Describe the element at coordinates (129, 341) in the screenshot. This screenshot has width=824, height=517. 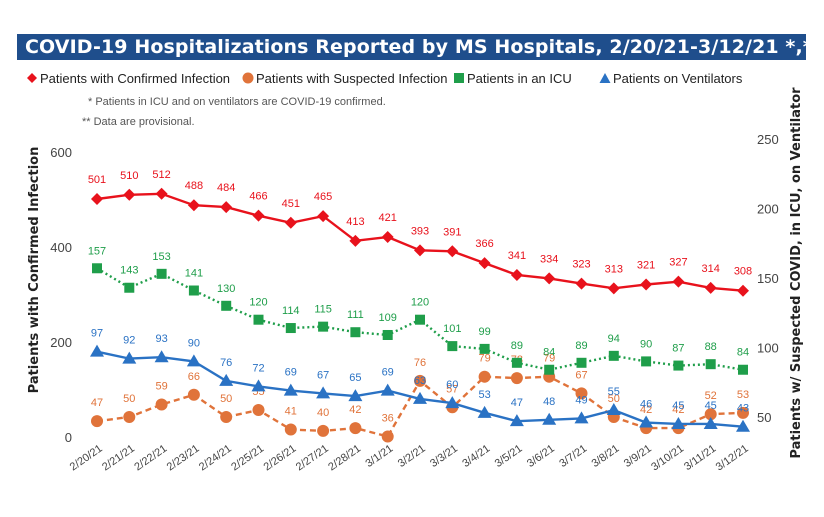
I see `data-label: 92` at that location.